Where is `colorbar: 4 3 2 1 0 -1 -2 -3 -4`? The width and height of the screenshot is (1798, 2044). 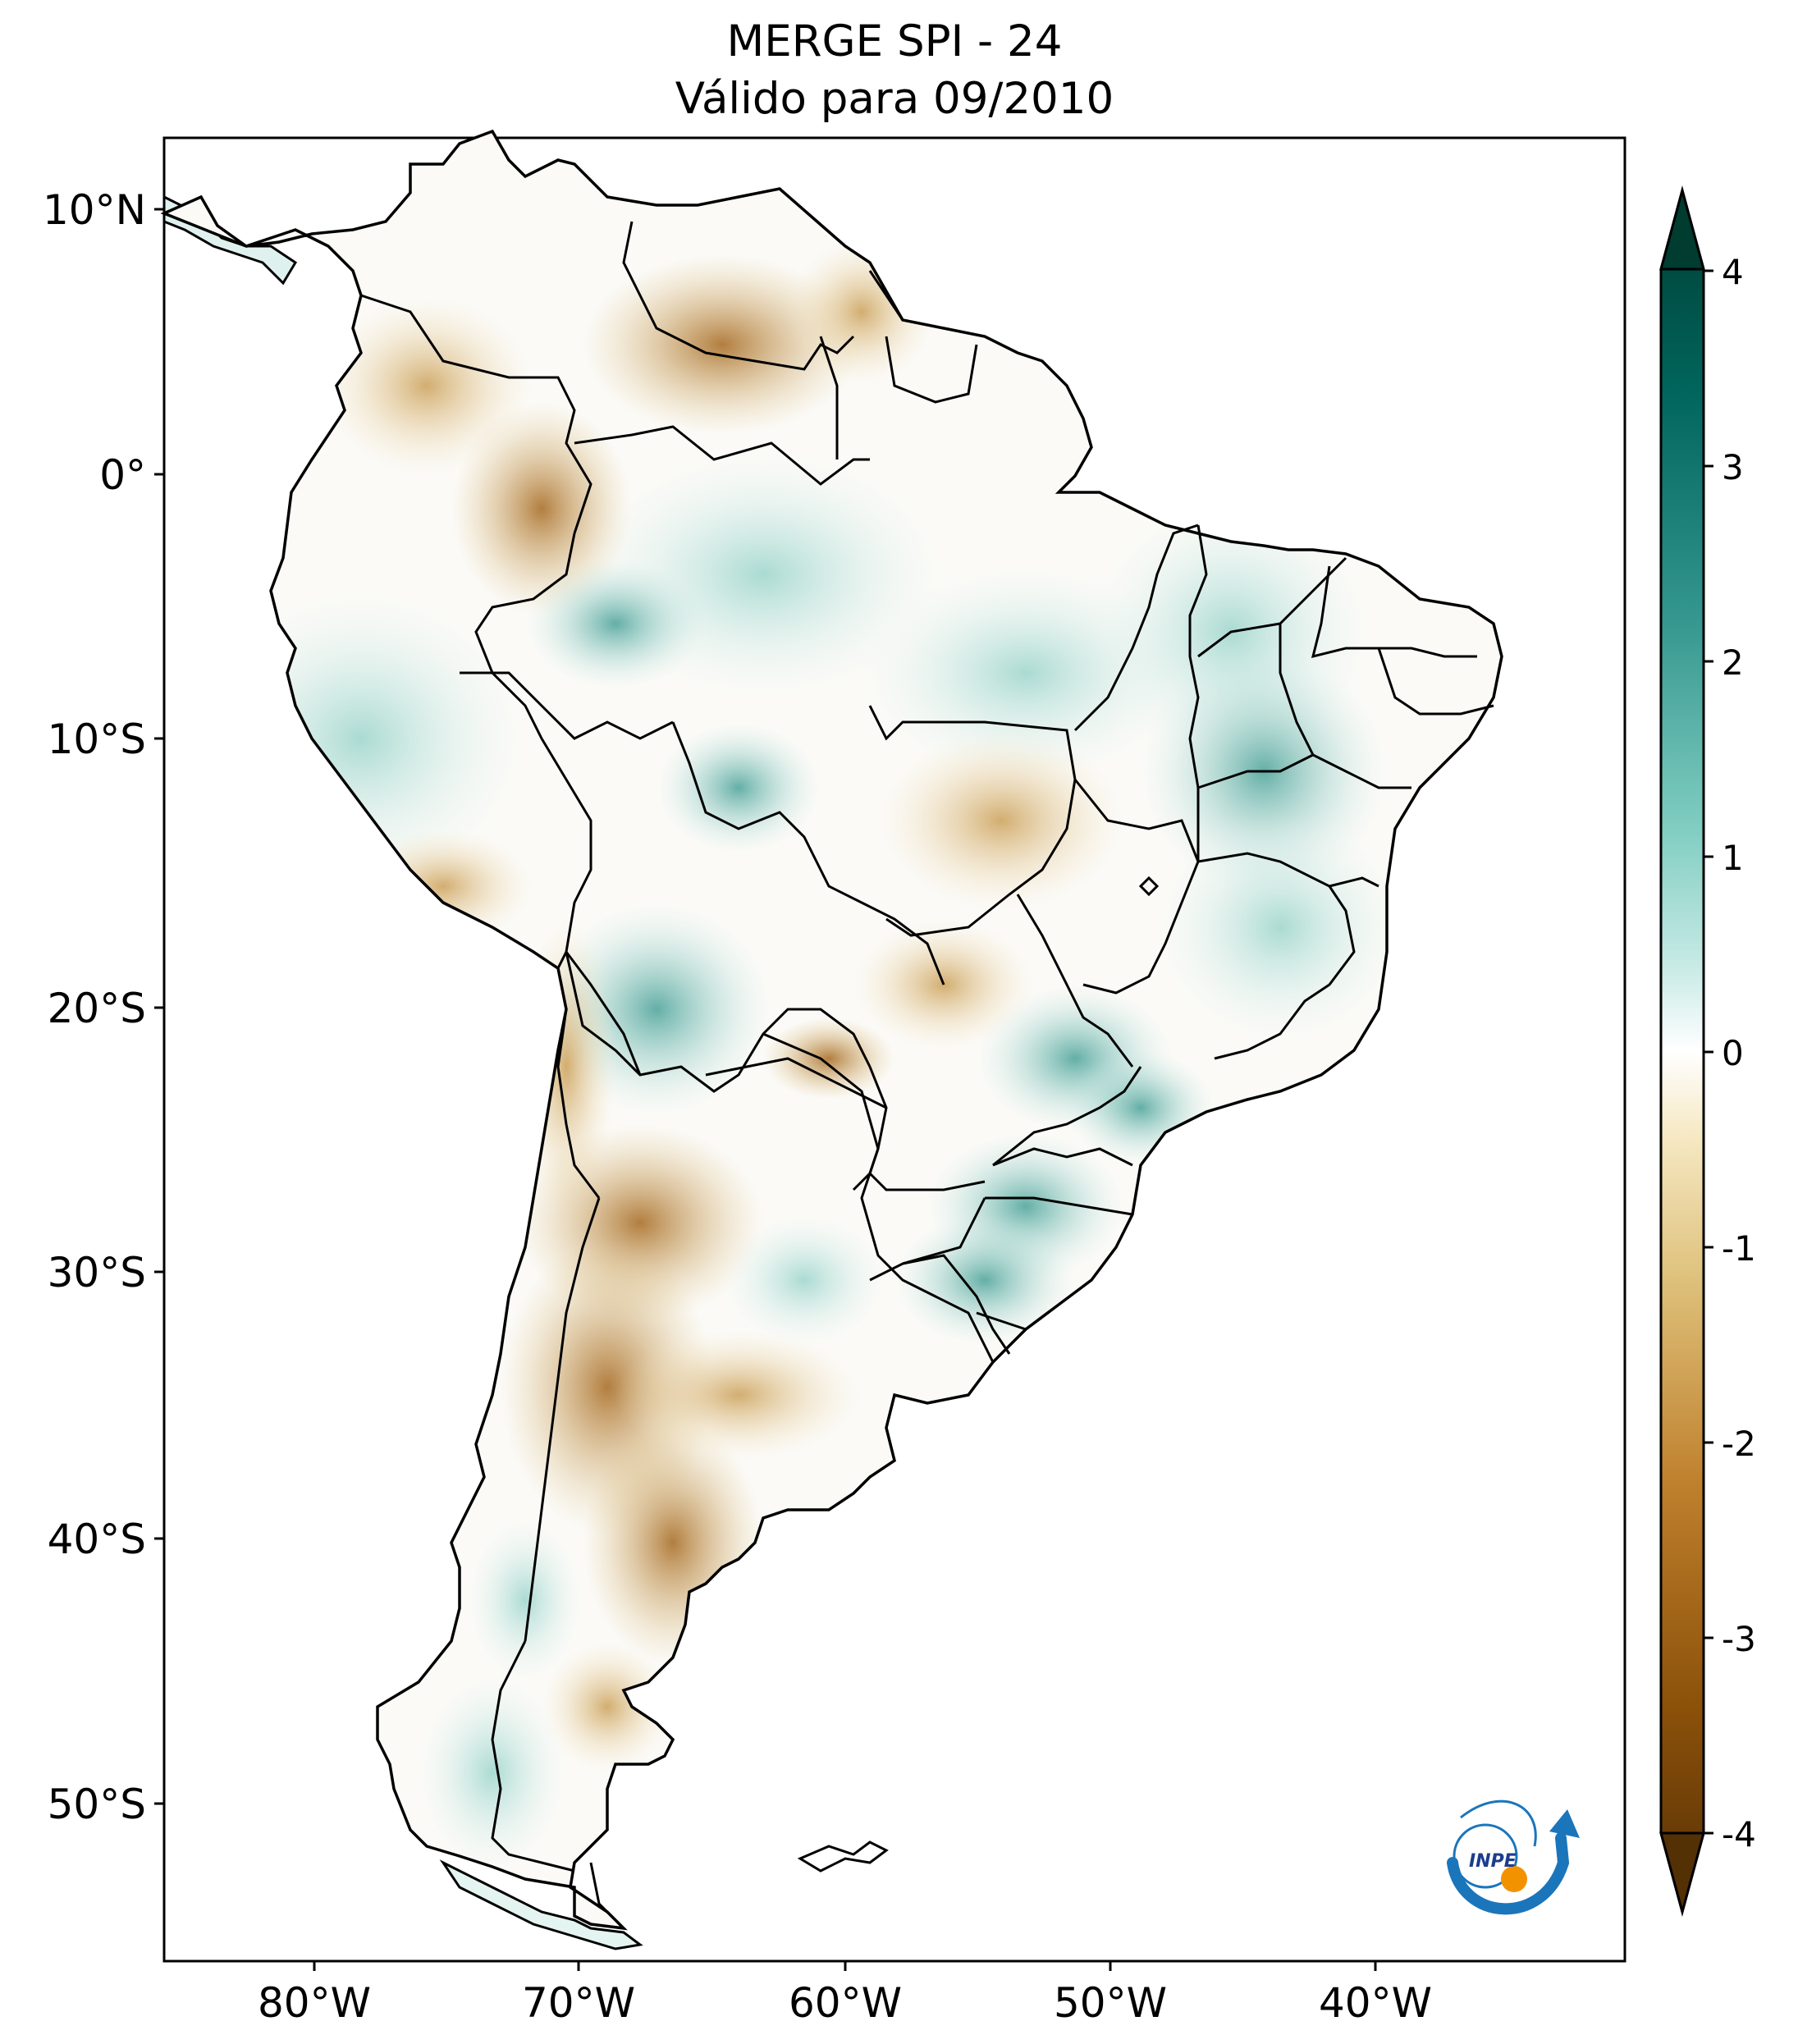 colorbar: 4 3 2 1 0 -1 -2 -3 -4 is located at coordinates (1707, 1051).